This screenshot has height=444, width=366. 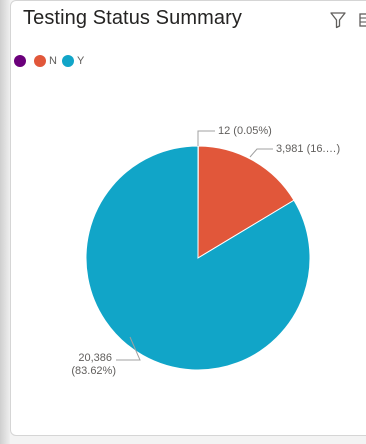 I want to click on canvas-border, so click(x=5, y=222).